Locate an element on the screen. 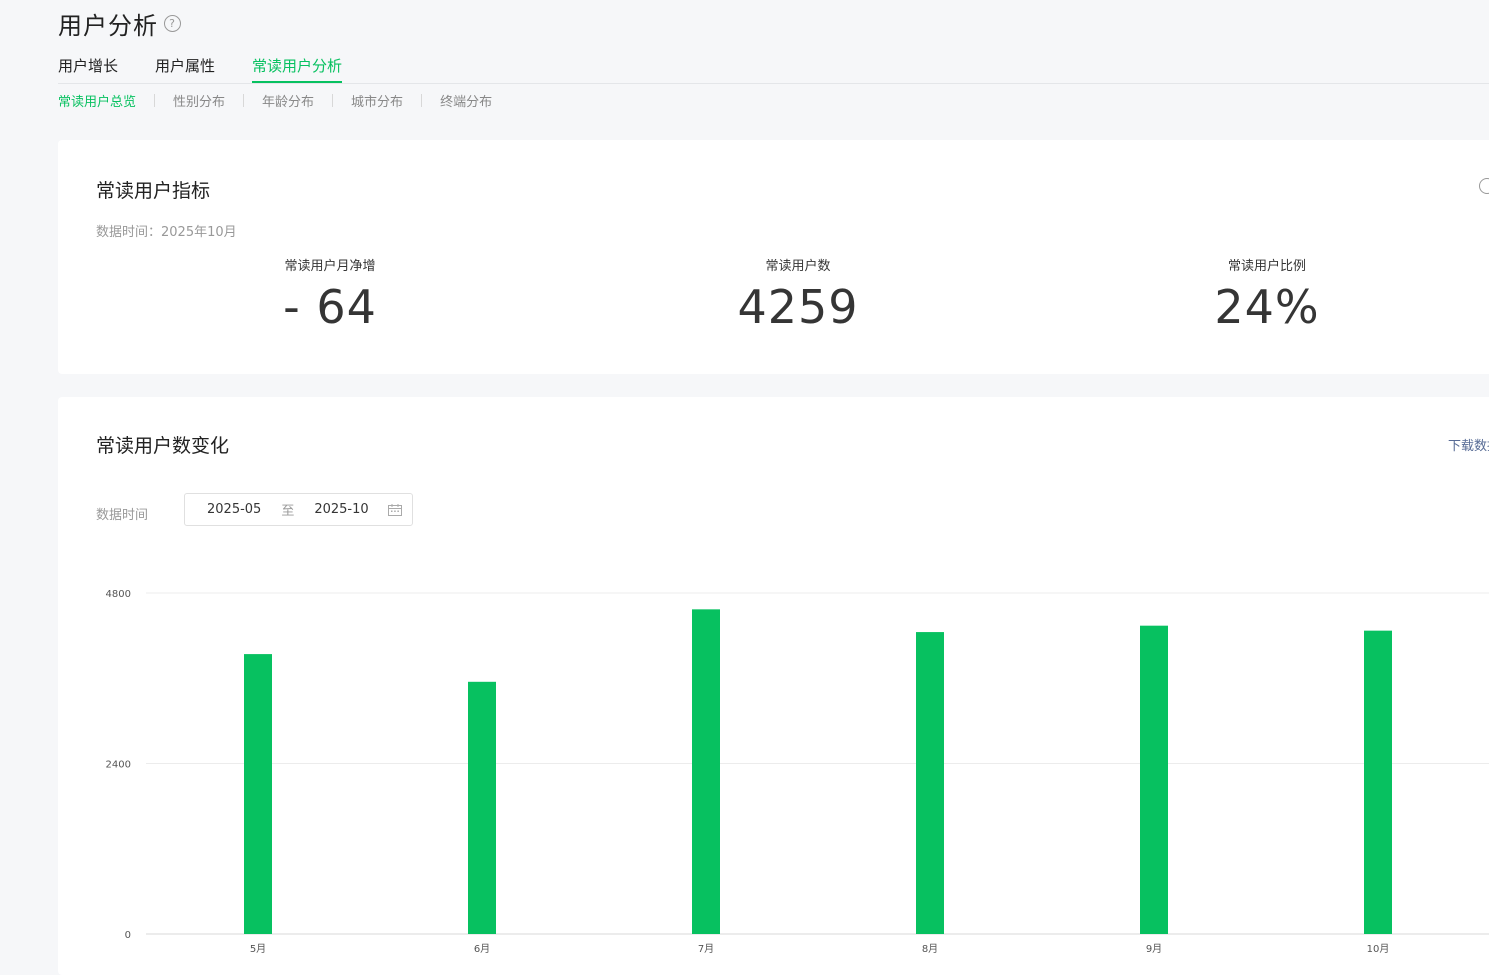  subtab-age: 年龄分布 is located at coordinates (288, 102).